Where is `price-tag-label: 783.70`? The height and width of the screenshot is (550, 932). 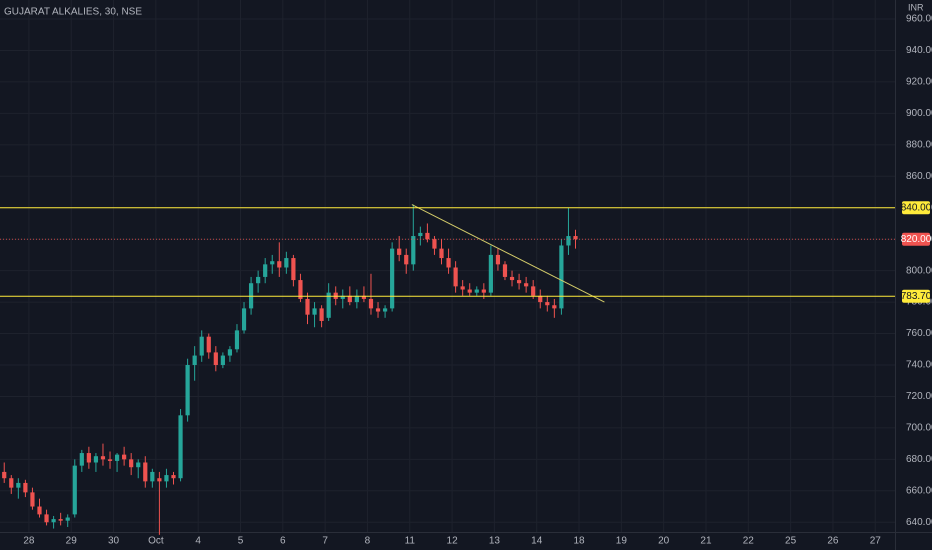 price-tag-label: 783.70 is located at coordinates (916, 296).